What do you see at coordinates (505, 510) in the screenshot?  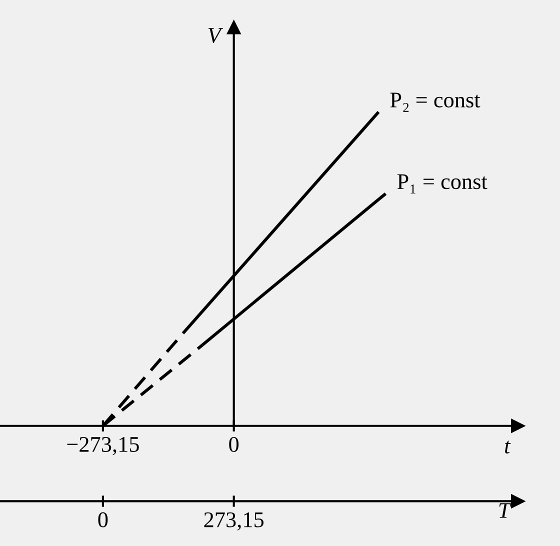 I see `x2-axis-title: T` at bounding box center [505, 510].